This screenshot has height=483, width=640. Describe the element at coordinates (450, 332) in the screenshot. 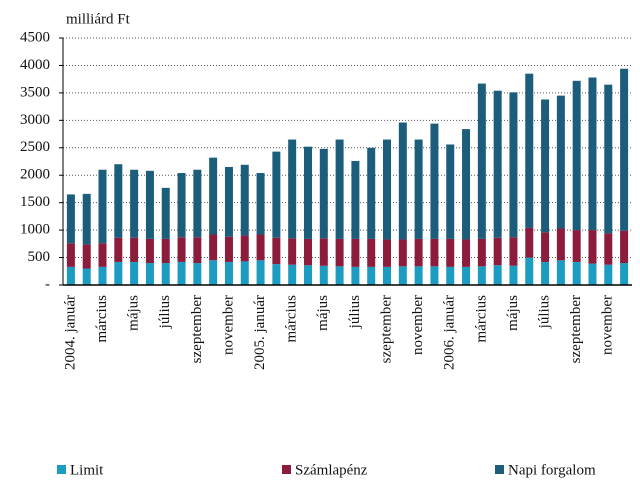

I see `x-tick-label: 2006. január` at that location.